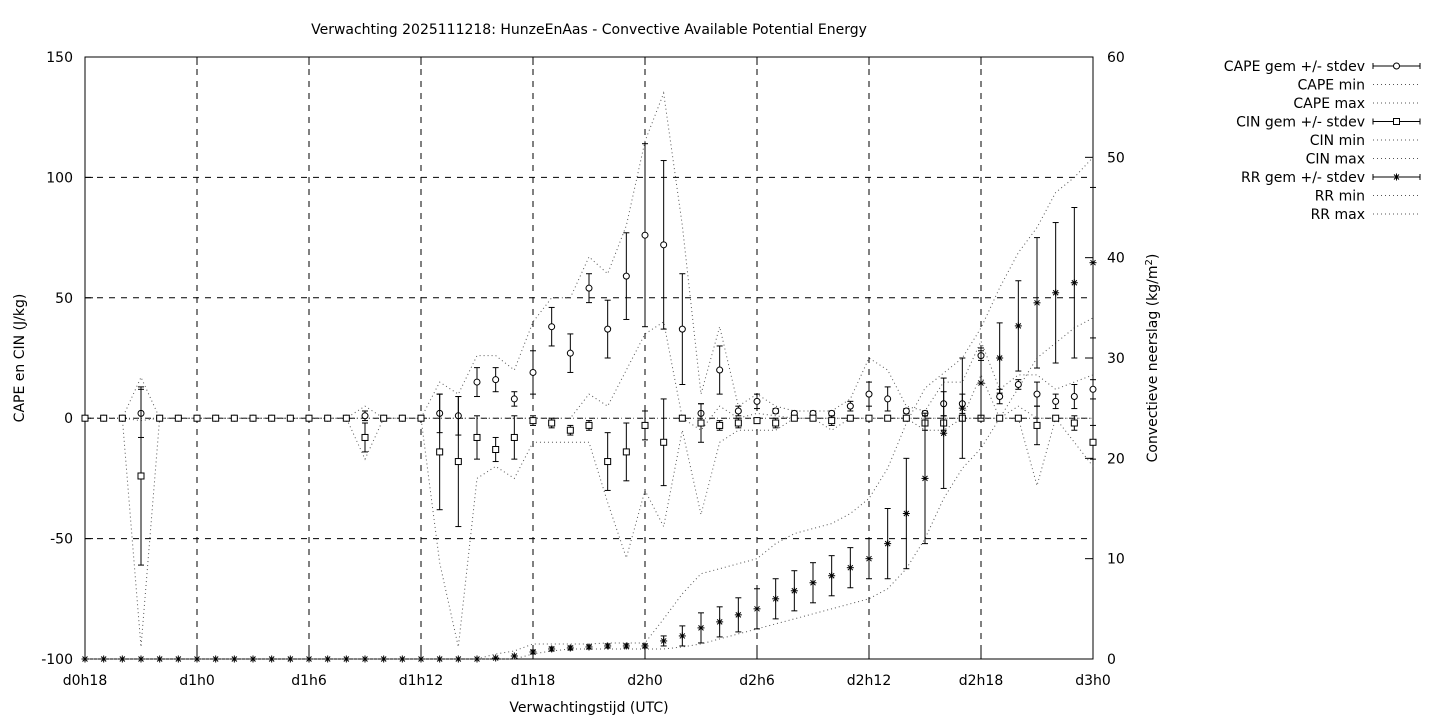 The image size is (1440, 720). I want to click on x-tick-label: d1h12, so click(421, 681).